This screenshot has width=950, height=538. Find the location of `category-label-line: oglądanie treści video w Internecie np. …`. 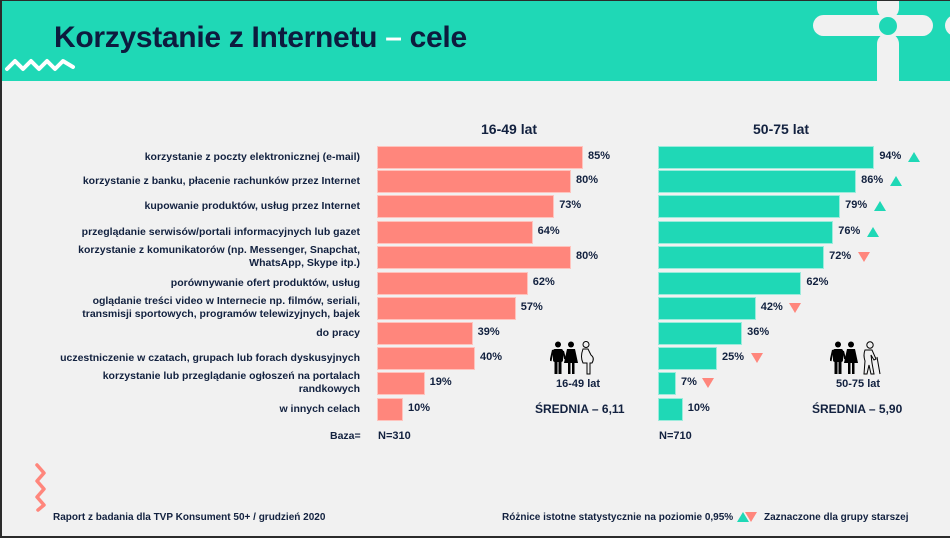

category-label-line: oglądanie treści video w Internecie np. … is located at coordinates (226, 301).